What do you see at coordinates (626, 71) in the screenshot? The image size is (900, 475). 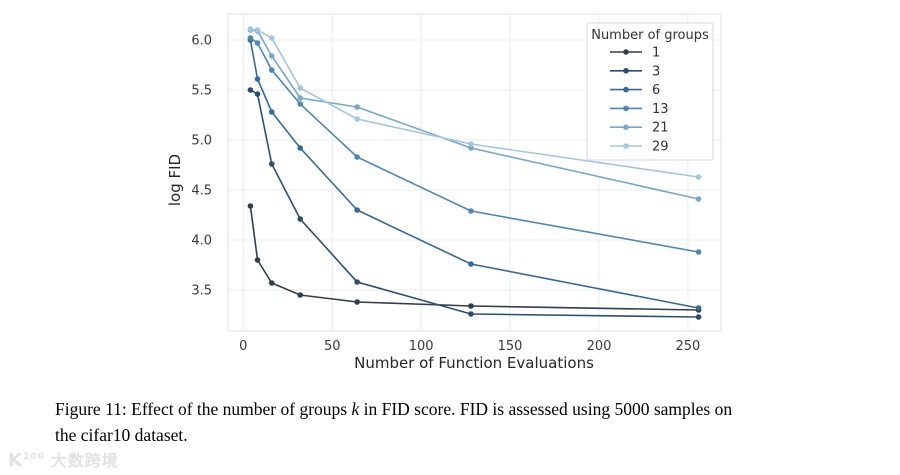 I see `legend-swatch-marker-k3` at bounding box center [626, 71].